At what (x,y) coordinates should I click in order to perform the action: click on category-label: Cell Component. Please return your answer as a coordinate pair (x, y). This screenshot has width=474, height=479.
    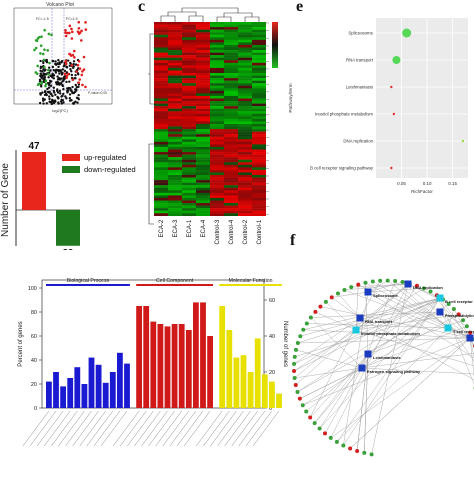
    Looking at the image, I should click on (175, 281).